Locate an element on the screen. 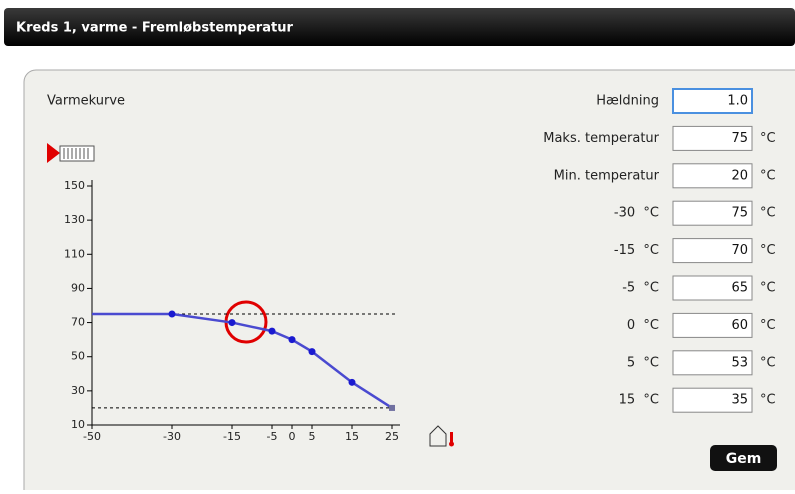  field-label: 0 °C is located at coordinates (643, 325).